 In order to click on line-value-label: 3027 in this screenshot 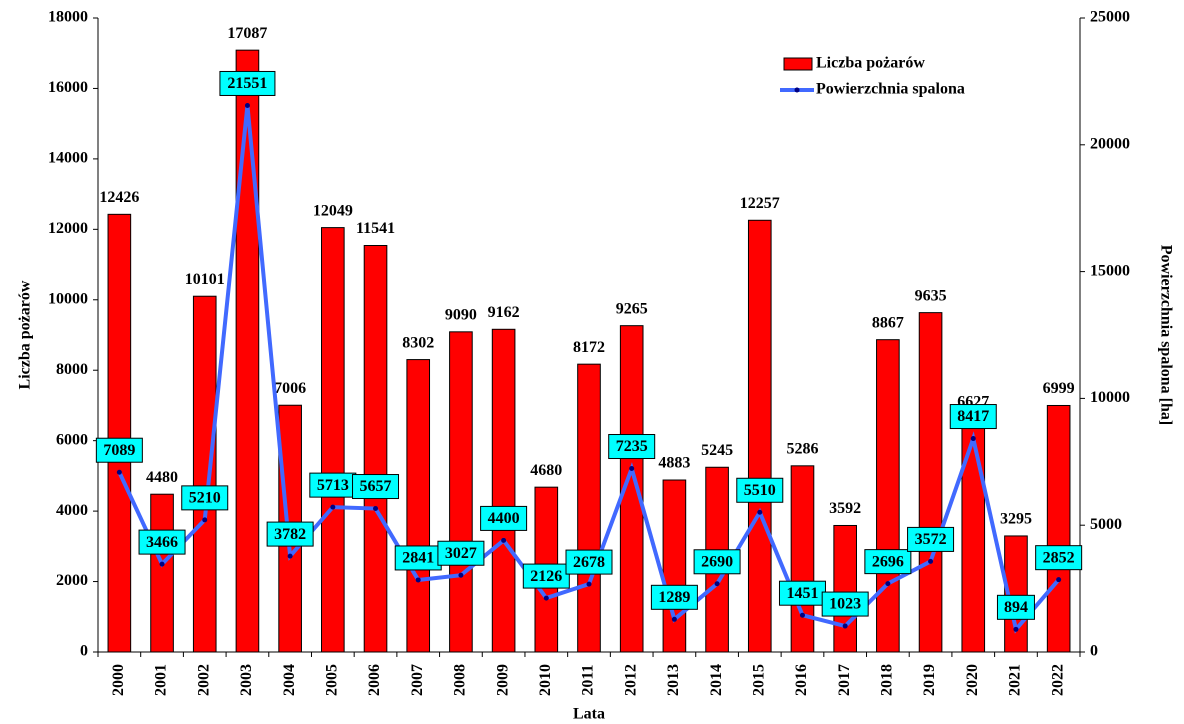, I will do `click(461, 553)`.